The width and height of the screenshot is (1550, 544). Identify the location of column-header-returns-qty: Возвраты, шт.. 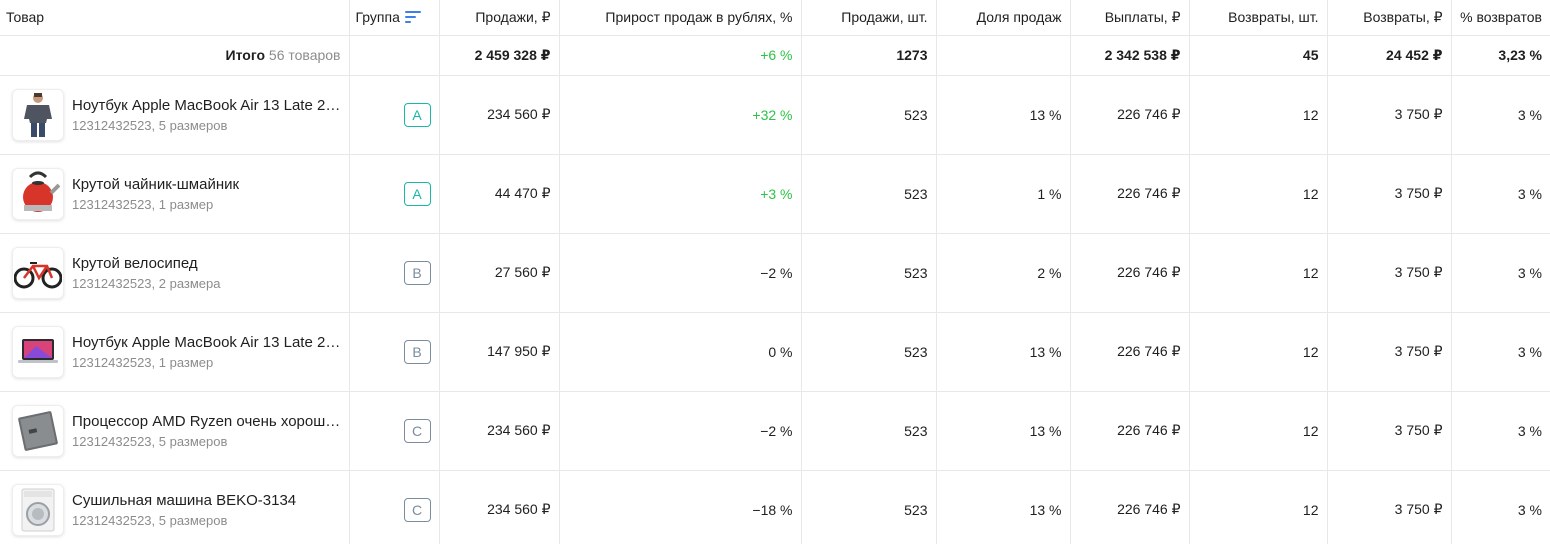
(1258, 18).